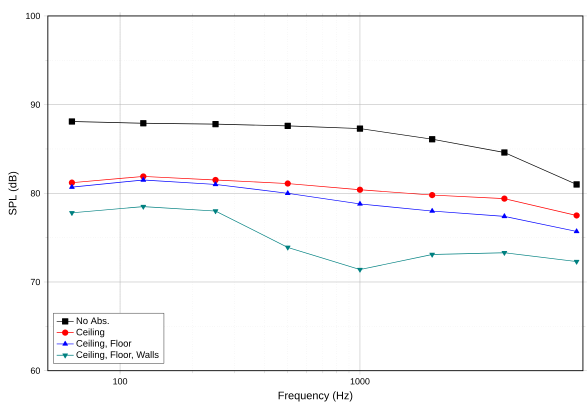  What do you see at coordinates (13, 194) in the screenshot?
I see `y-axis-title: SPL (dB)` at bounding box center [13, 194].